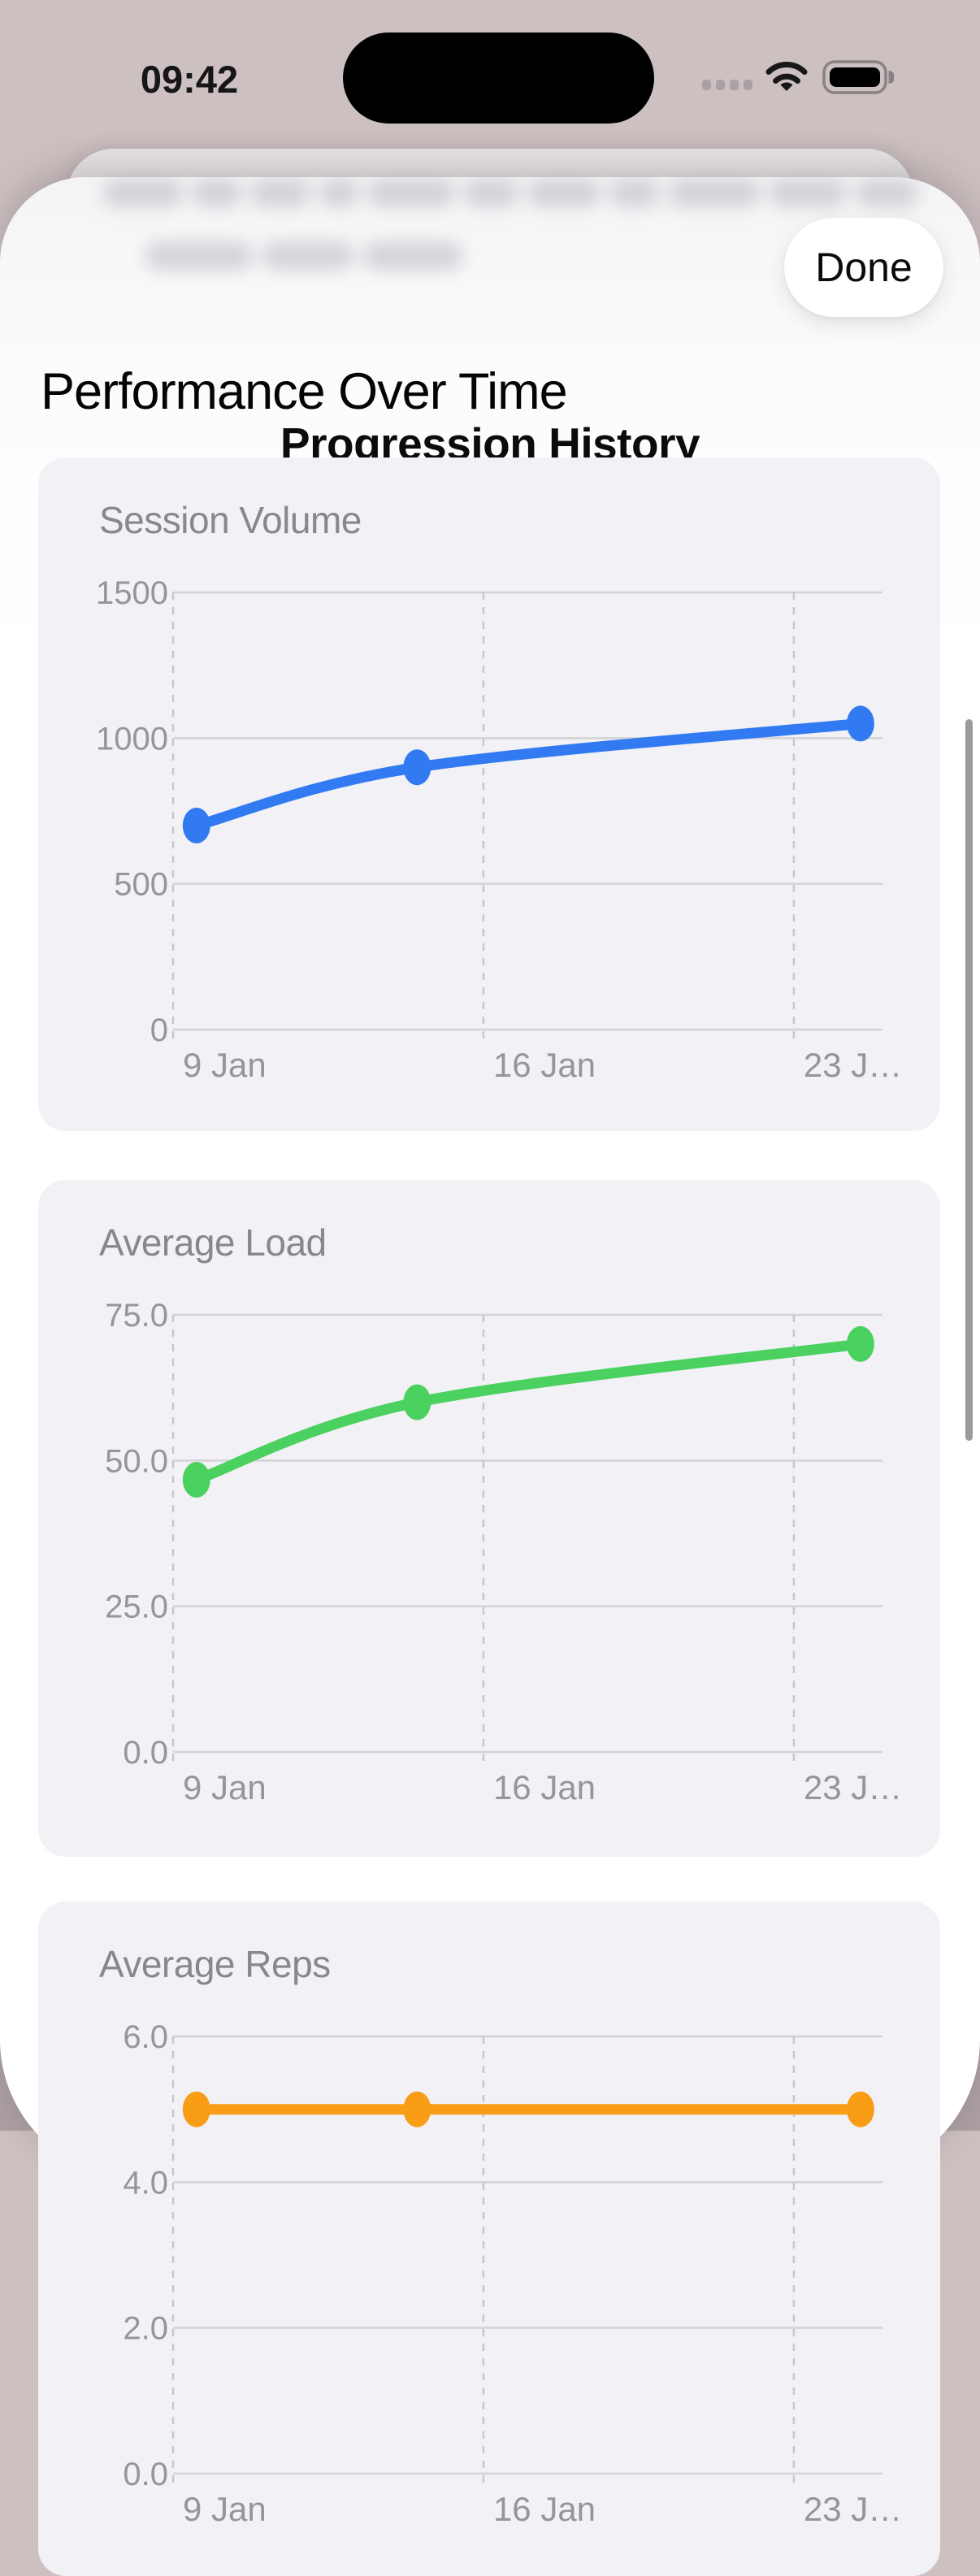  What do you see at coordinates (132, 595) in the screenshot?
I see `svg-text: 1500` at bounding box center [132, 595].